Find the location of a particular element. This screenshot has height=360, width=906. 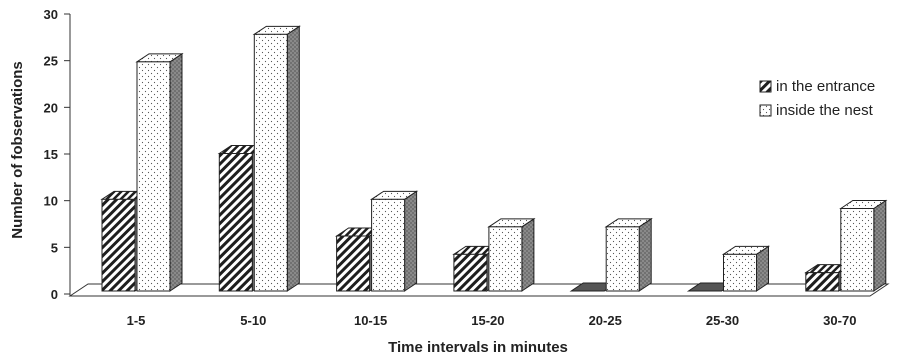

legend-label-nest: inside the nest is located at coordinates (825, 110).